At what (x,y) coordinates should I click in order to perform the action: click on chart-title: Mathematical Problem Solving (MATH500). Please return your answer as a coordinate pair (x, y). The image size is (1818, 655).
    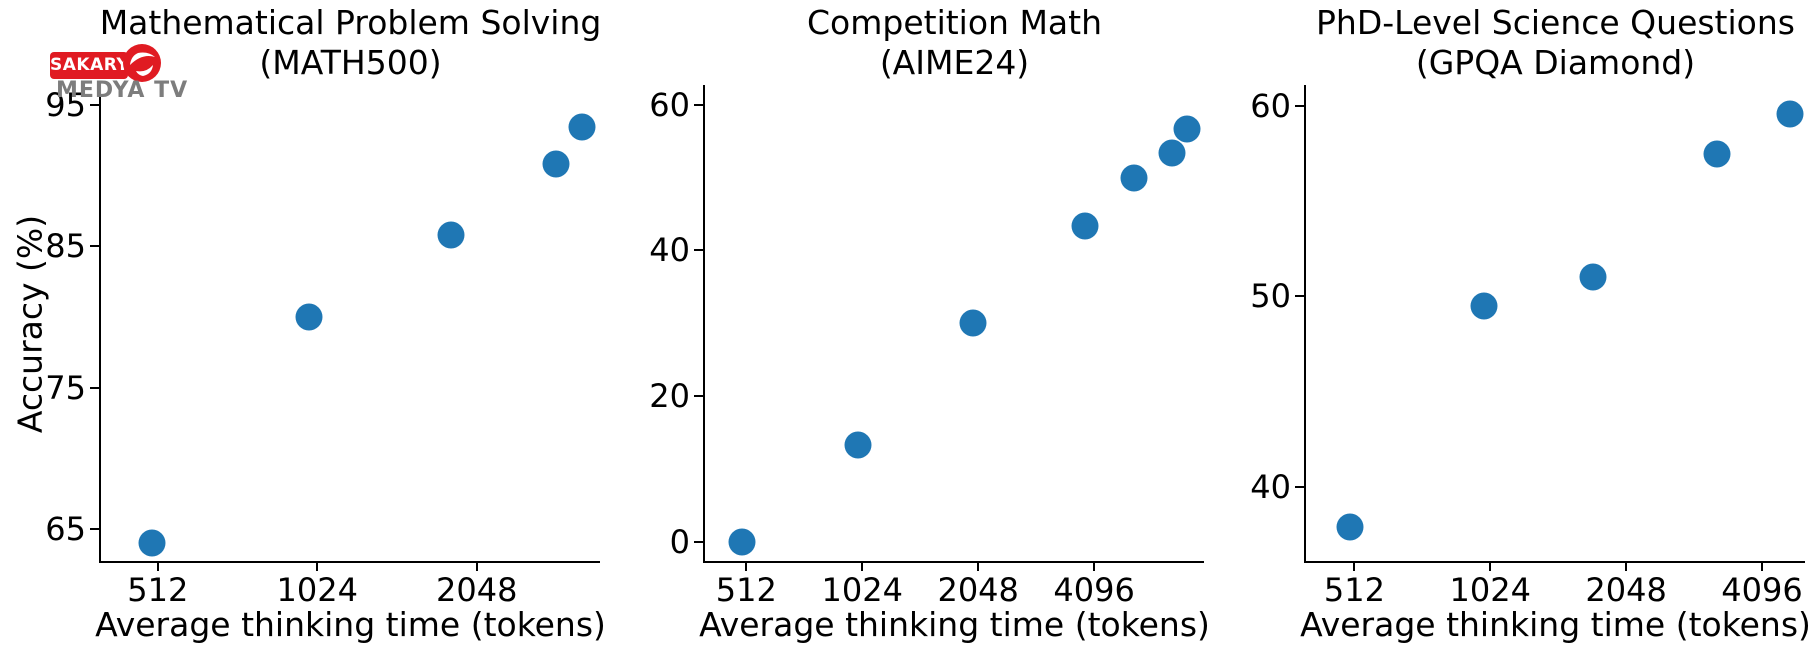
    Looking at the image, I should click on (351, 43).